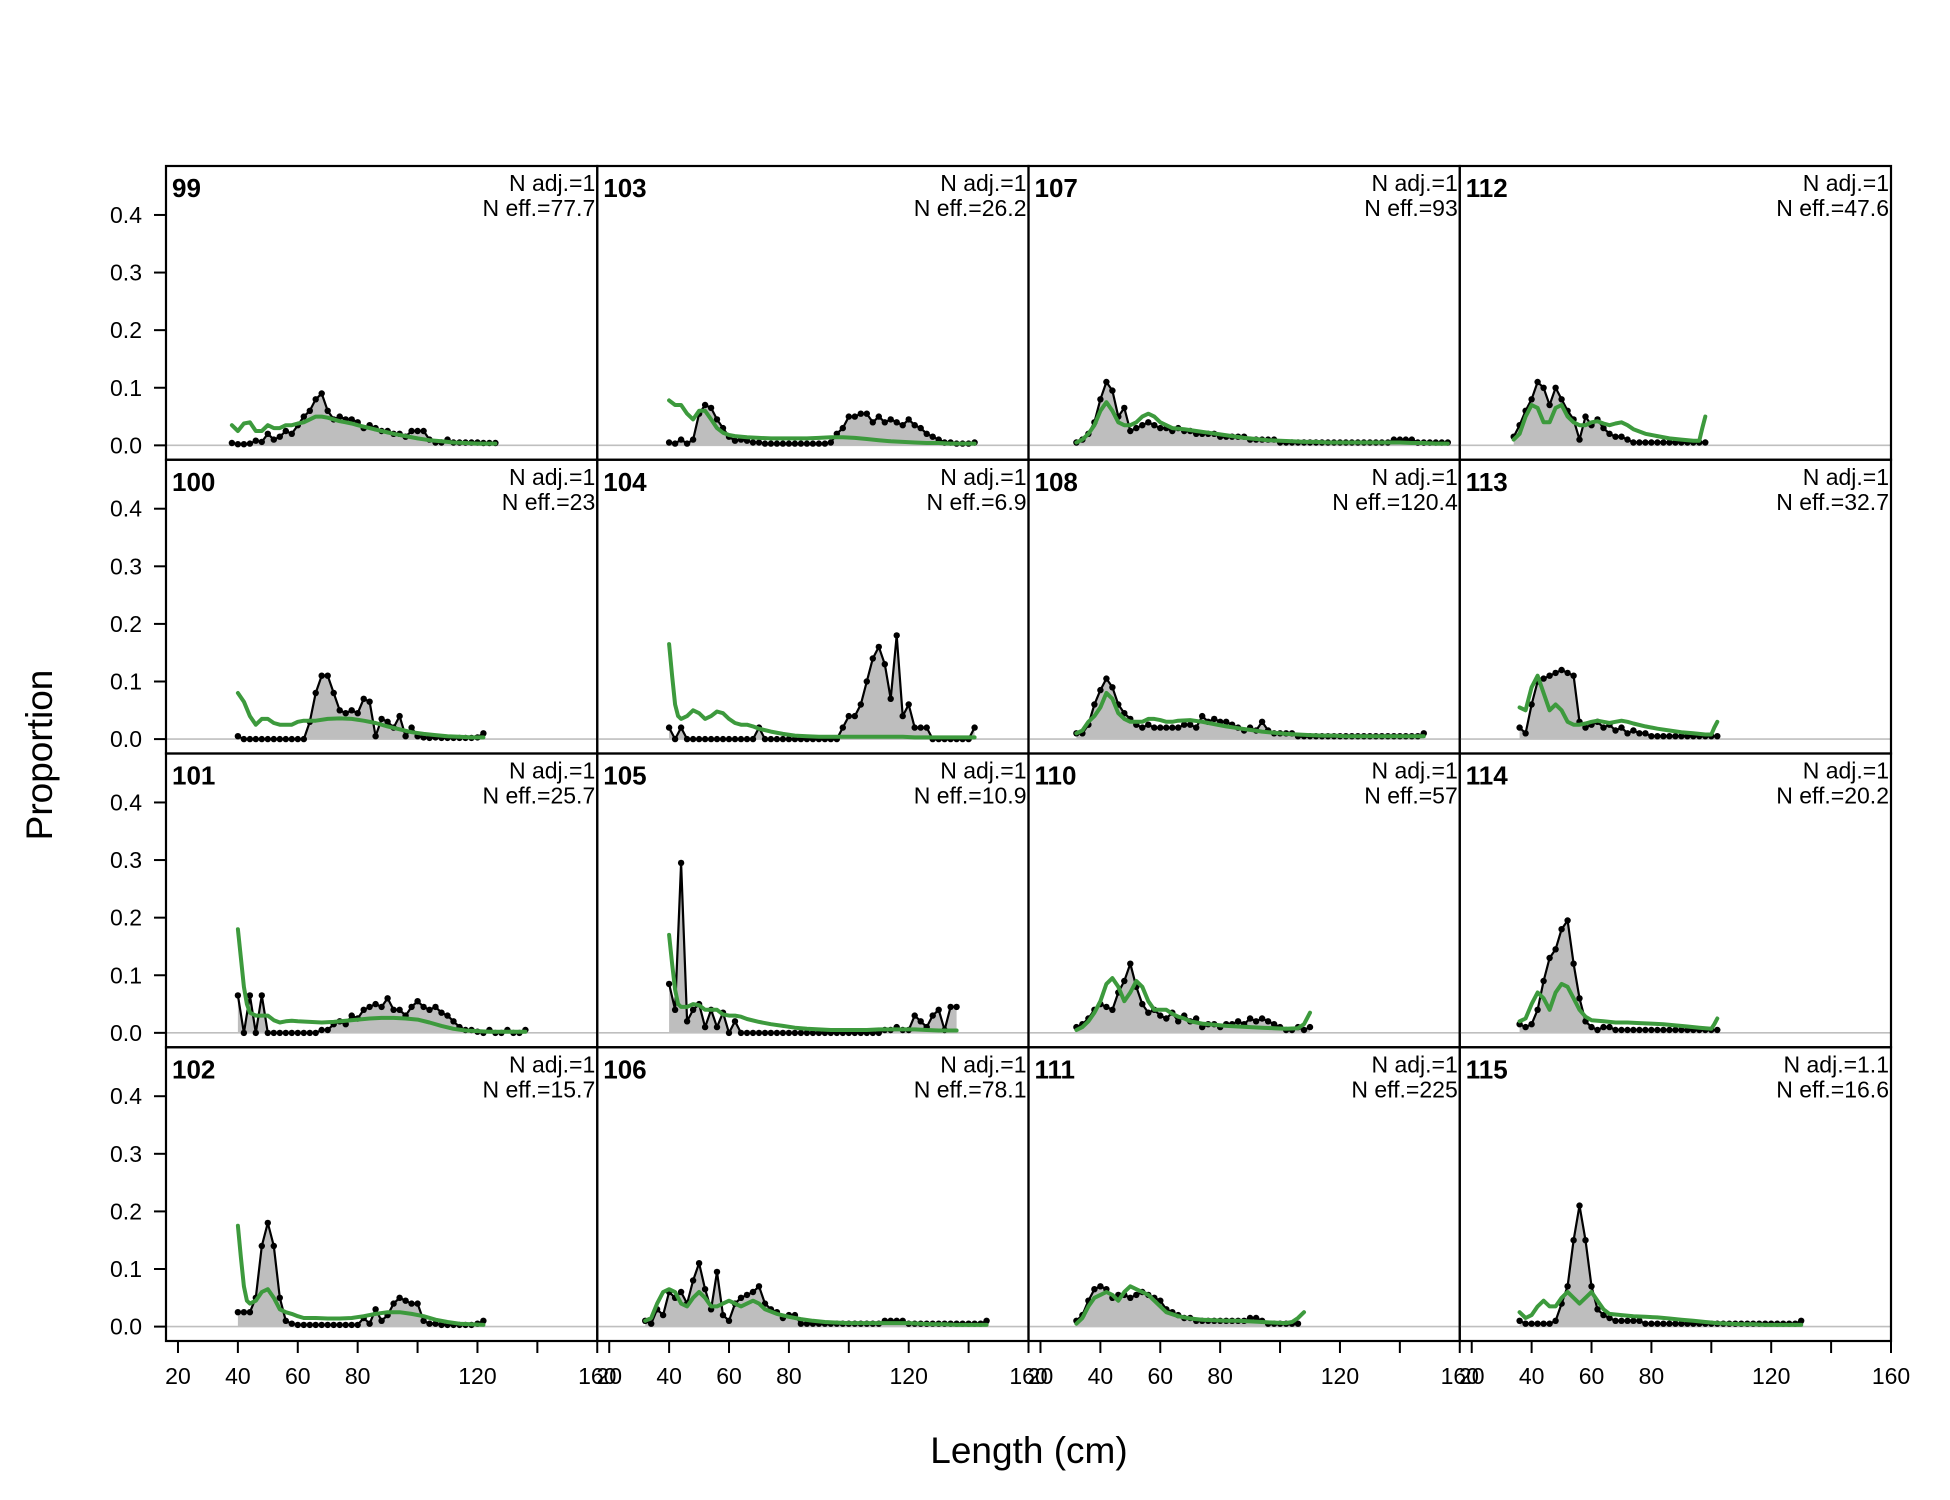 This screenshot has width=1950, height=1500. Describe the element at coordinates (477, 1376) in the screenshot. I see `x-tick-label: 120` at that location.